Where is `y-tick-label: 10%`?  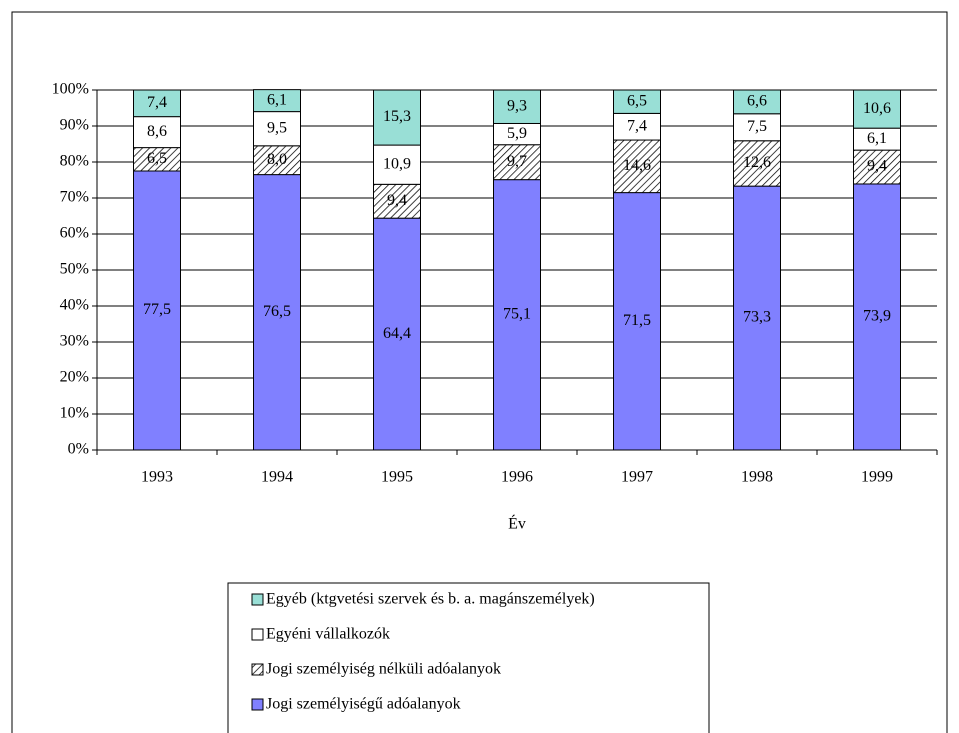 y-tick-label: 10% is located at coordinates (74, 413).